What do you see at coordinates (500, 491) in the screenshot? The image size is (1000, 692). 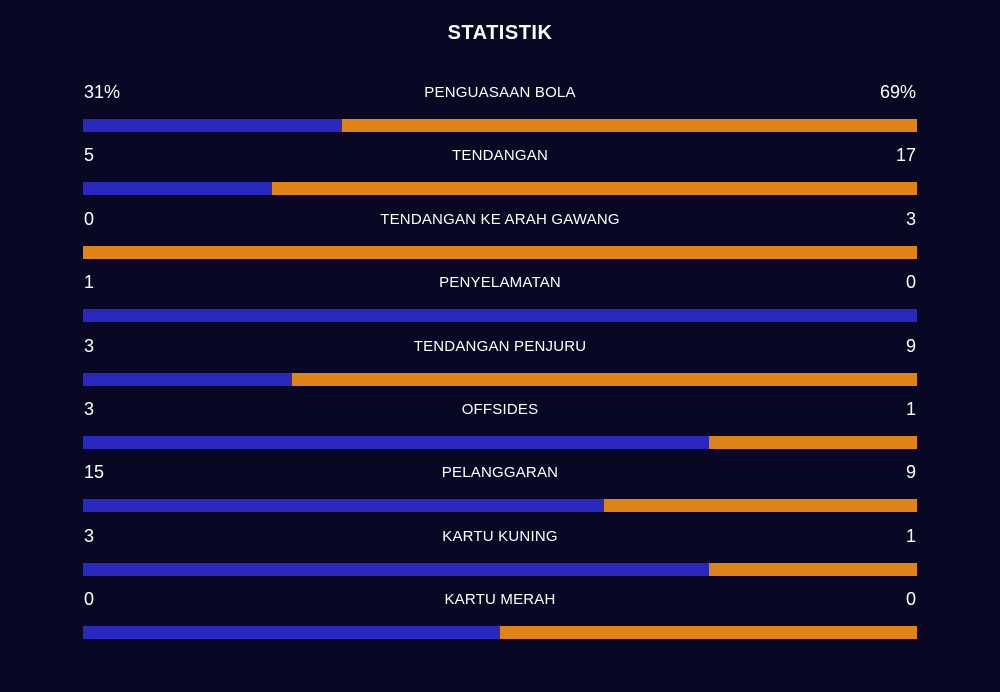 I see `stat-row-fouls: 15 PELANGGARAN 9` at bounding box center [500, 491].